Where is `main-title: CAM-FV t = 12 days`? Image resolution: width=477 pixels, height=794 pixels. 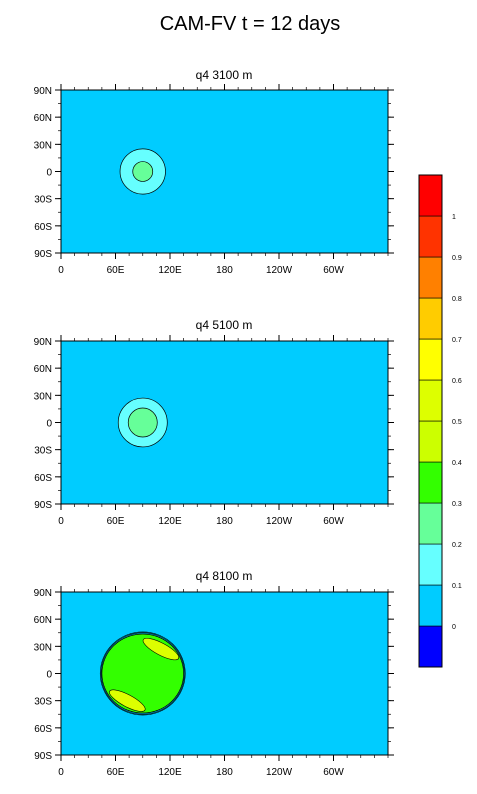
main-title: CAM-FV t = 12 days is located at coordinates (250, 24).